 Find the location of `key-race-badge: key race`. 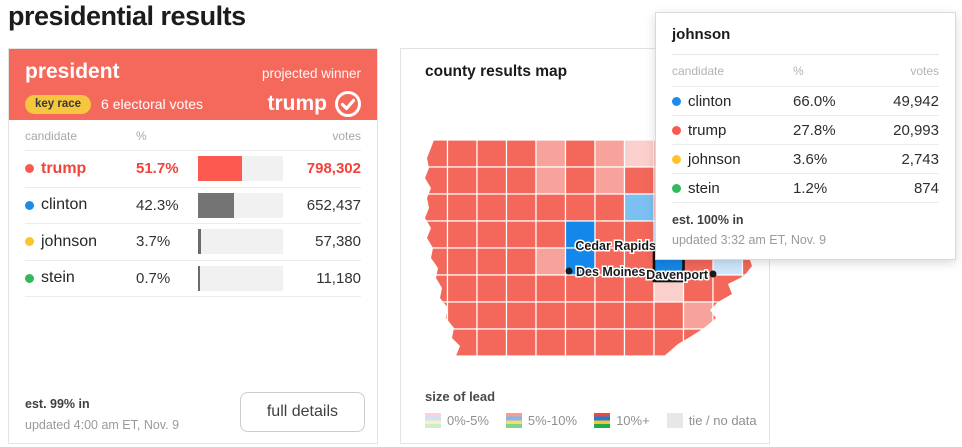

key-race-badge: key race is located at coordinates (58, 104).